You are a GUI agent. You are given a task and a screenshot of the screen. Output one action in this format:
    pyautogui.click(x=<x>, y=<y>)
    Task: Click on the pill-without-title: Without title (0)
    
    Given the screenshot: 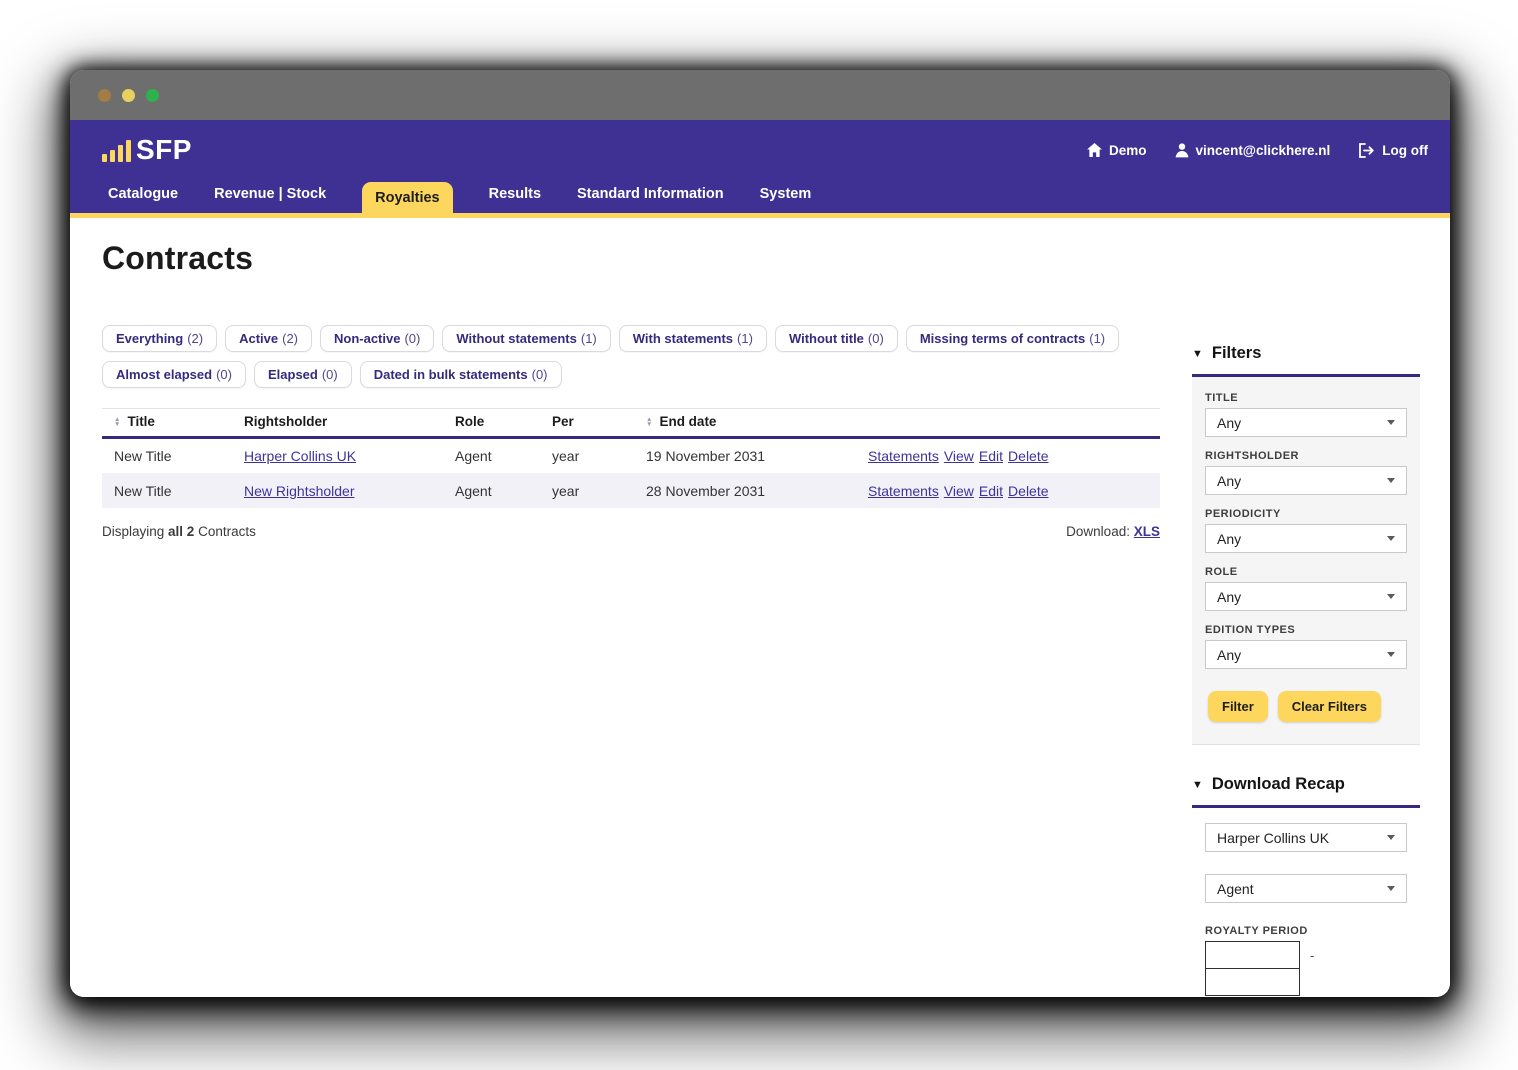 What is the action you would take?
    pyautogui.click(x=836, y=338)
    